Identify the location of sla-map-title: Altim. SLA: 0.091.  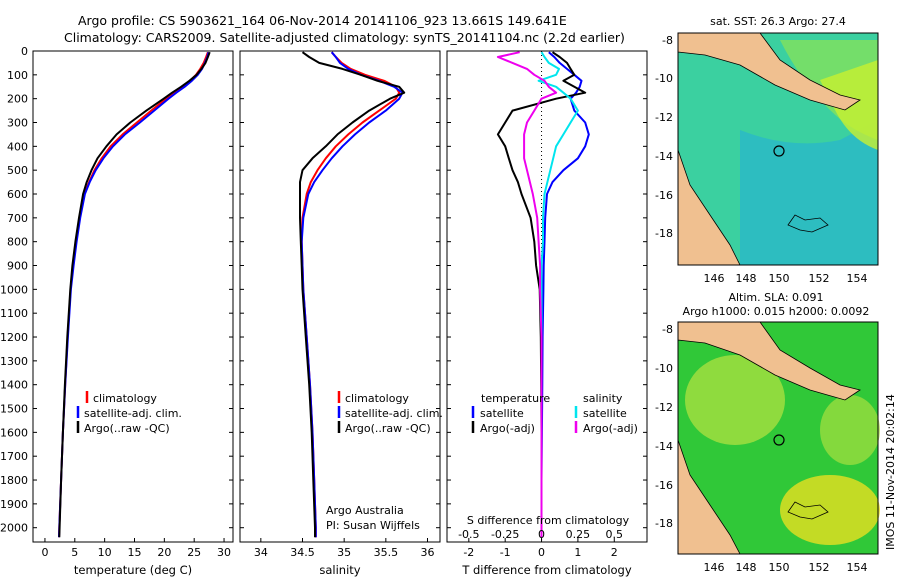
(775, 297).